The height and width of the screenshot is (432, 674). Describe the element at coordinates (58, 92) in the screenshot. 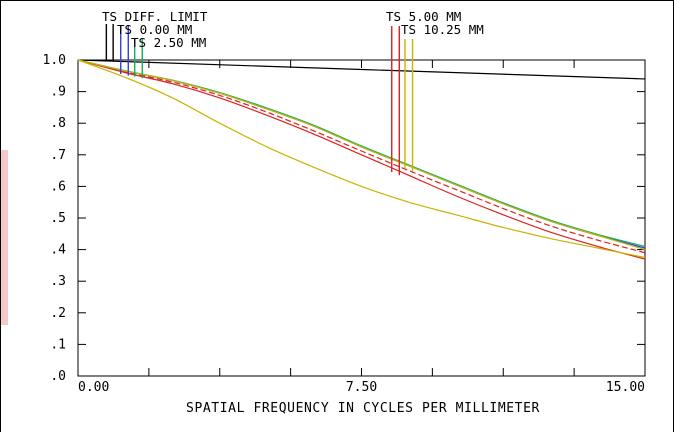

I see `y-tick-label: .9` at that location.